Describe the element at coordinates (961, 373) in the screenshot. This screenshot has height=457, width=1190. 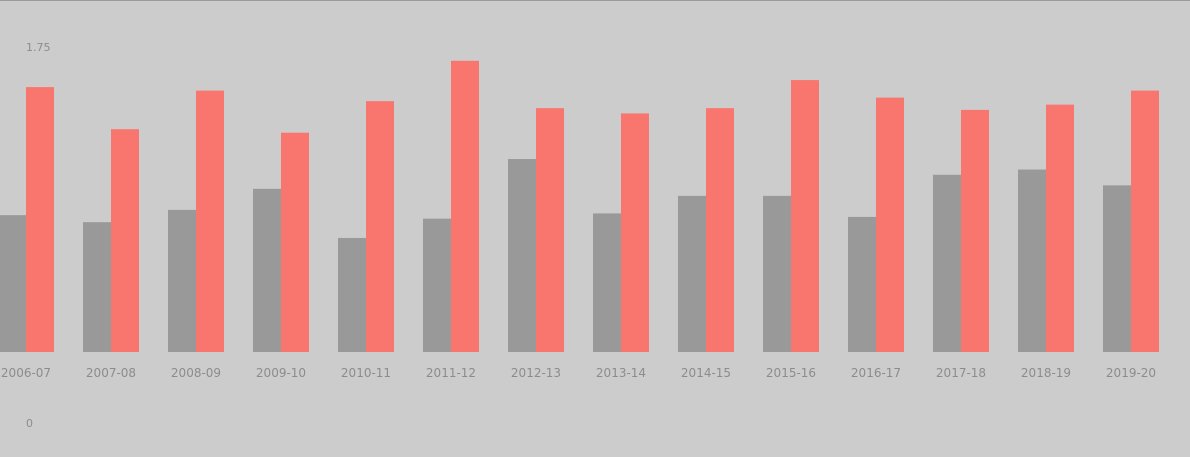
I see `x-tick-label: 2017-18` at that location.